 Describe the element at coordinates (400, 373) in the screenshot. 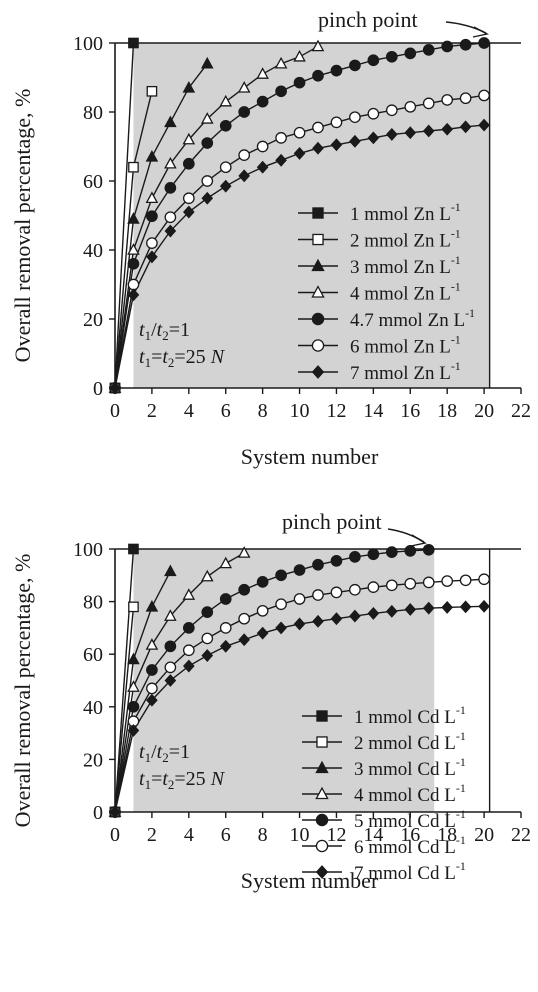

I see `legend-name: 7 mmol Zn L` at that location.